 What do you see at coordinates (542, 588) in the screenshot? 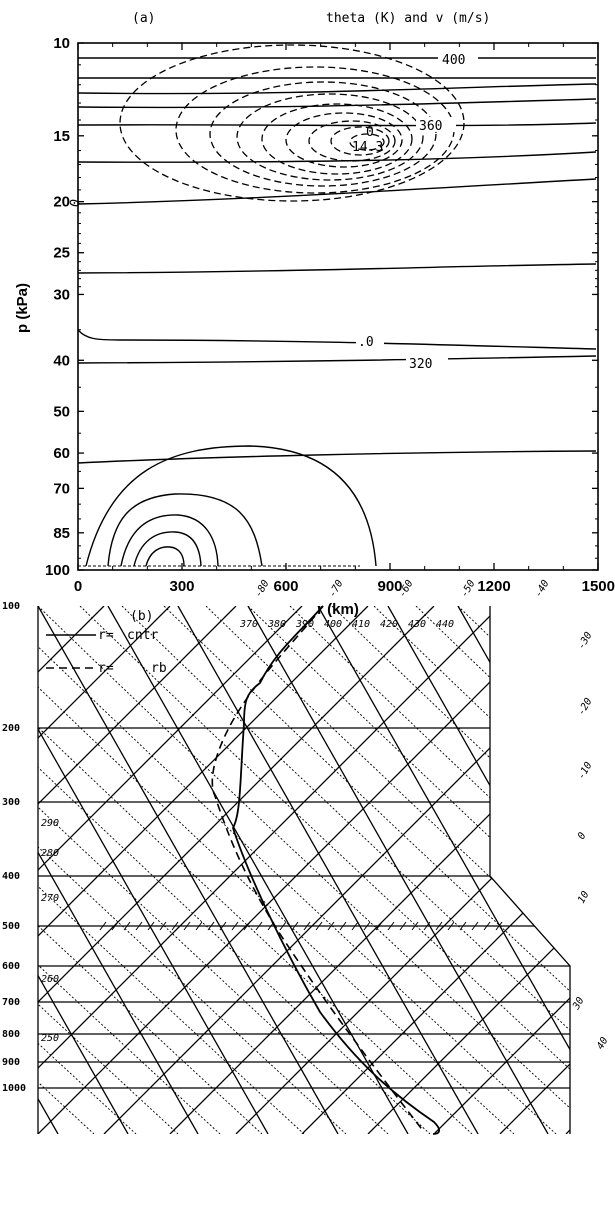
I see `temperature-tick-label: -40` at bounding box center [542, 588].